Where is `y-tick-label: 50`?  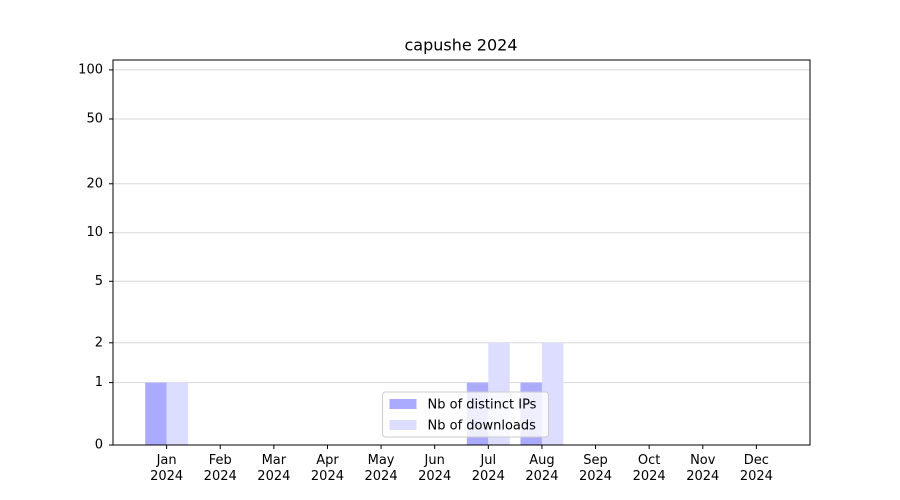 y-tick-label: 50 is located at coordinates (94, 118).